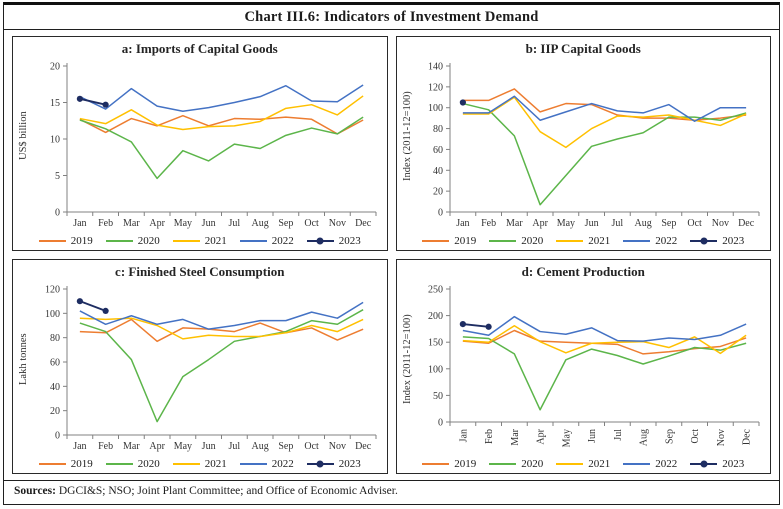 This screenshot has height=509, width=783. What do you see at coordinates (55, 363) in the screenshot?
I see `svg-text: 60` at bounding box center [55, 363].